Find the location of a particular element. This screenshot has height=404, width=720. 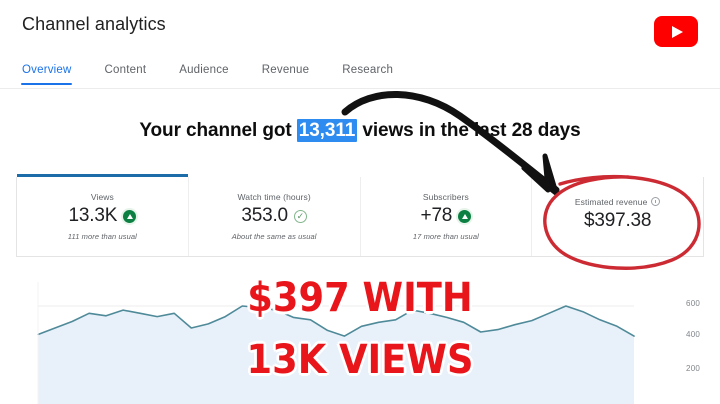

tab-revenue-label: Revenue is located at coordinates (285, 70).